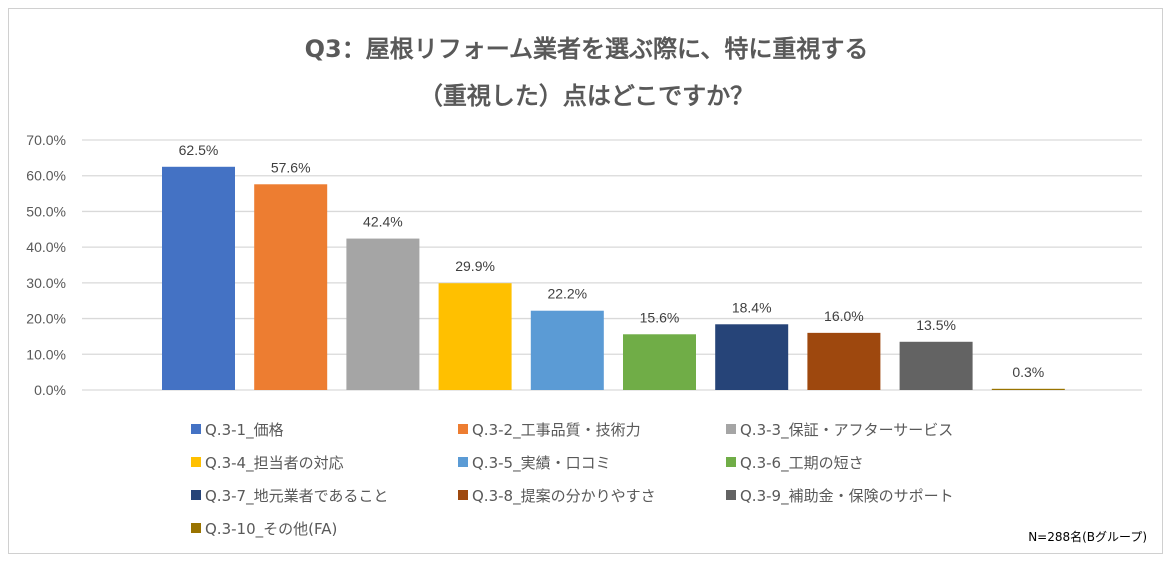  I want to click on data-label: 57.6%, so click(291, 167).